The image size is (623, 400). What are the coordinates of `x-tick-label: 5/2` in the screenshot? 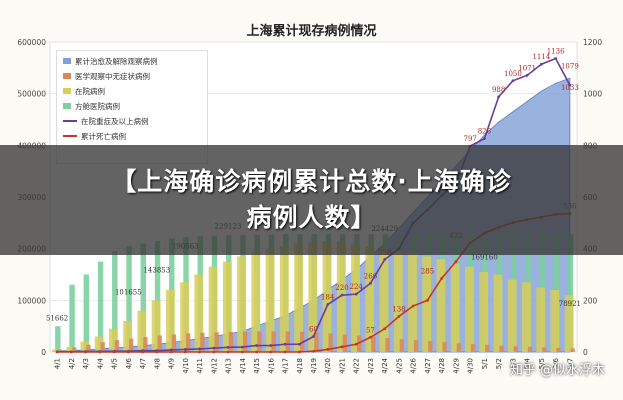 It's located at (499, 363).